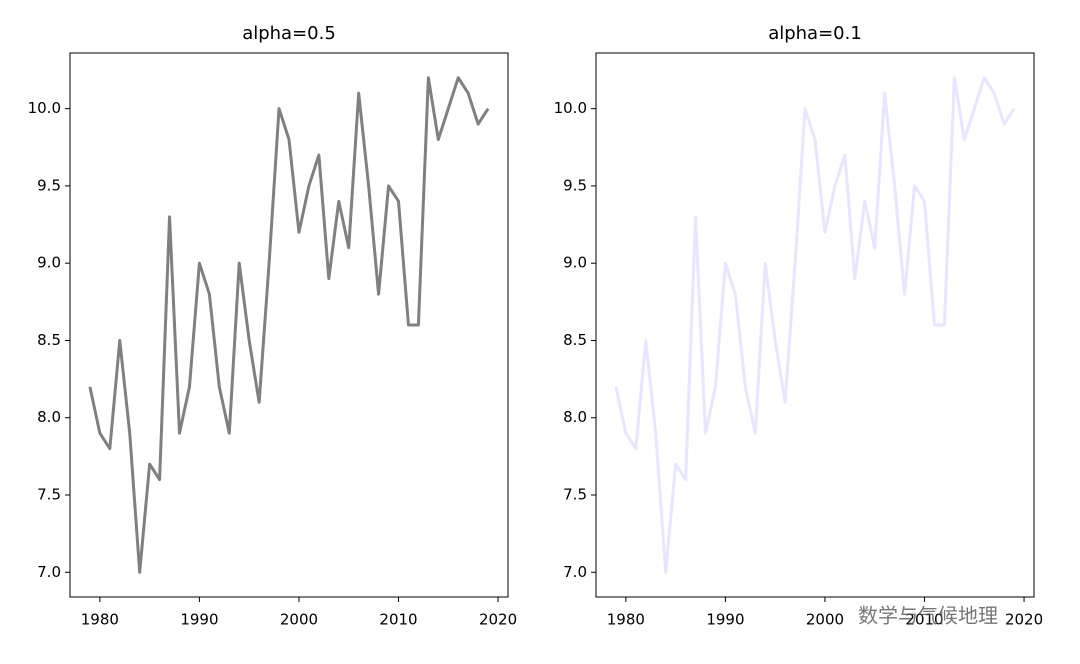 This screenshot has width=1080, height=664. I want to click on watermark: 数学与气候地理, so click(928, 616).